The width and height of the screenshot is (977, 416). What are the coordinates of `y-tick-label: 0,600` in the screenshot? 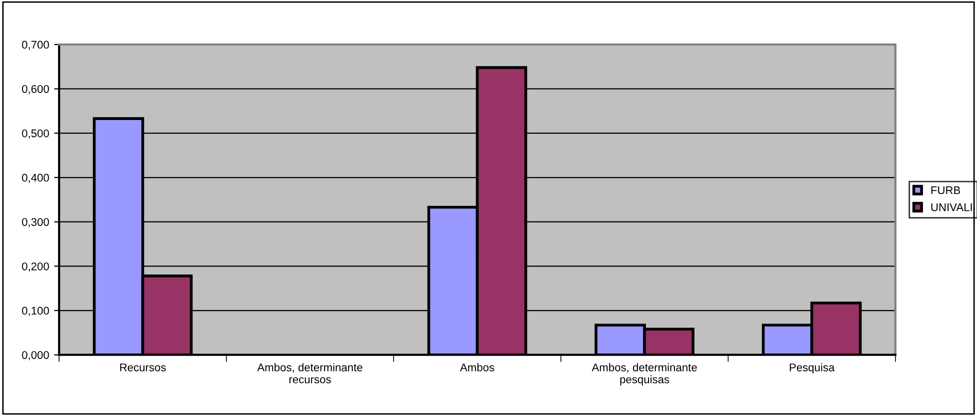 It's located at (35, 89).